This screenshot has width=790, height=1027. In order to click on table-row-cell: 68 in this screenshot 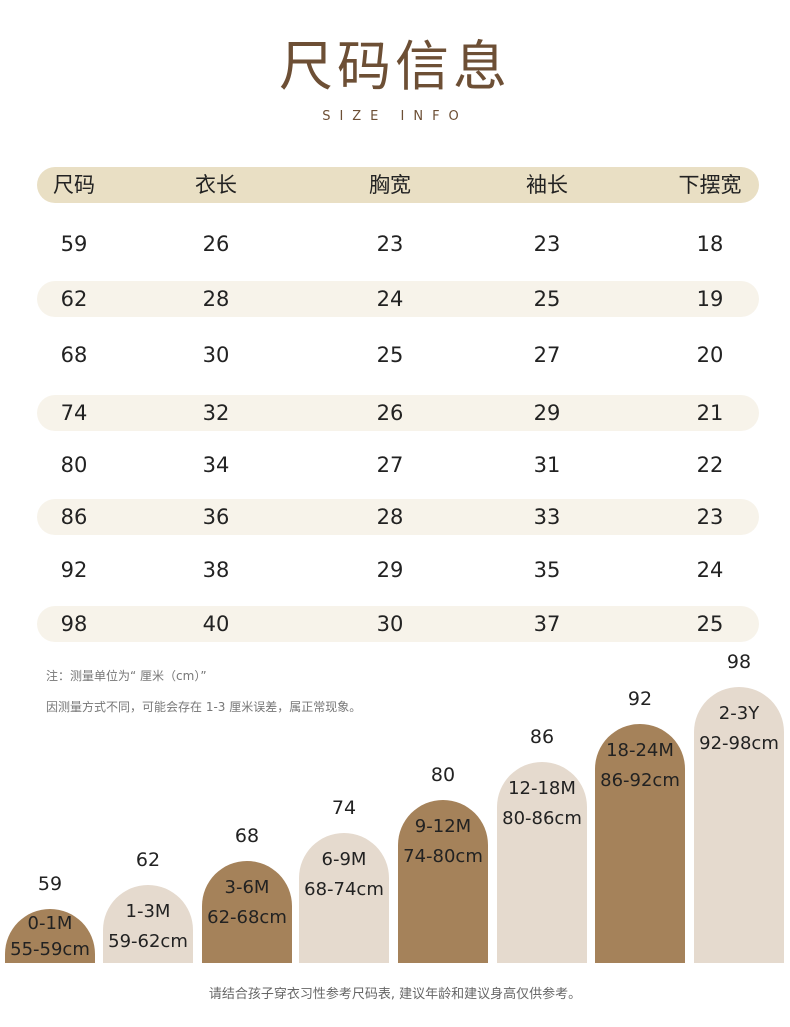, I will do `click(74, 355)`.